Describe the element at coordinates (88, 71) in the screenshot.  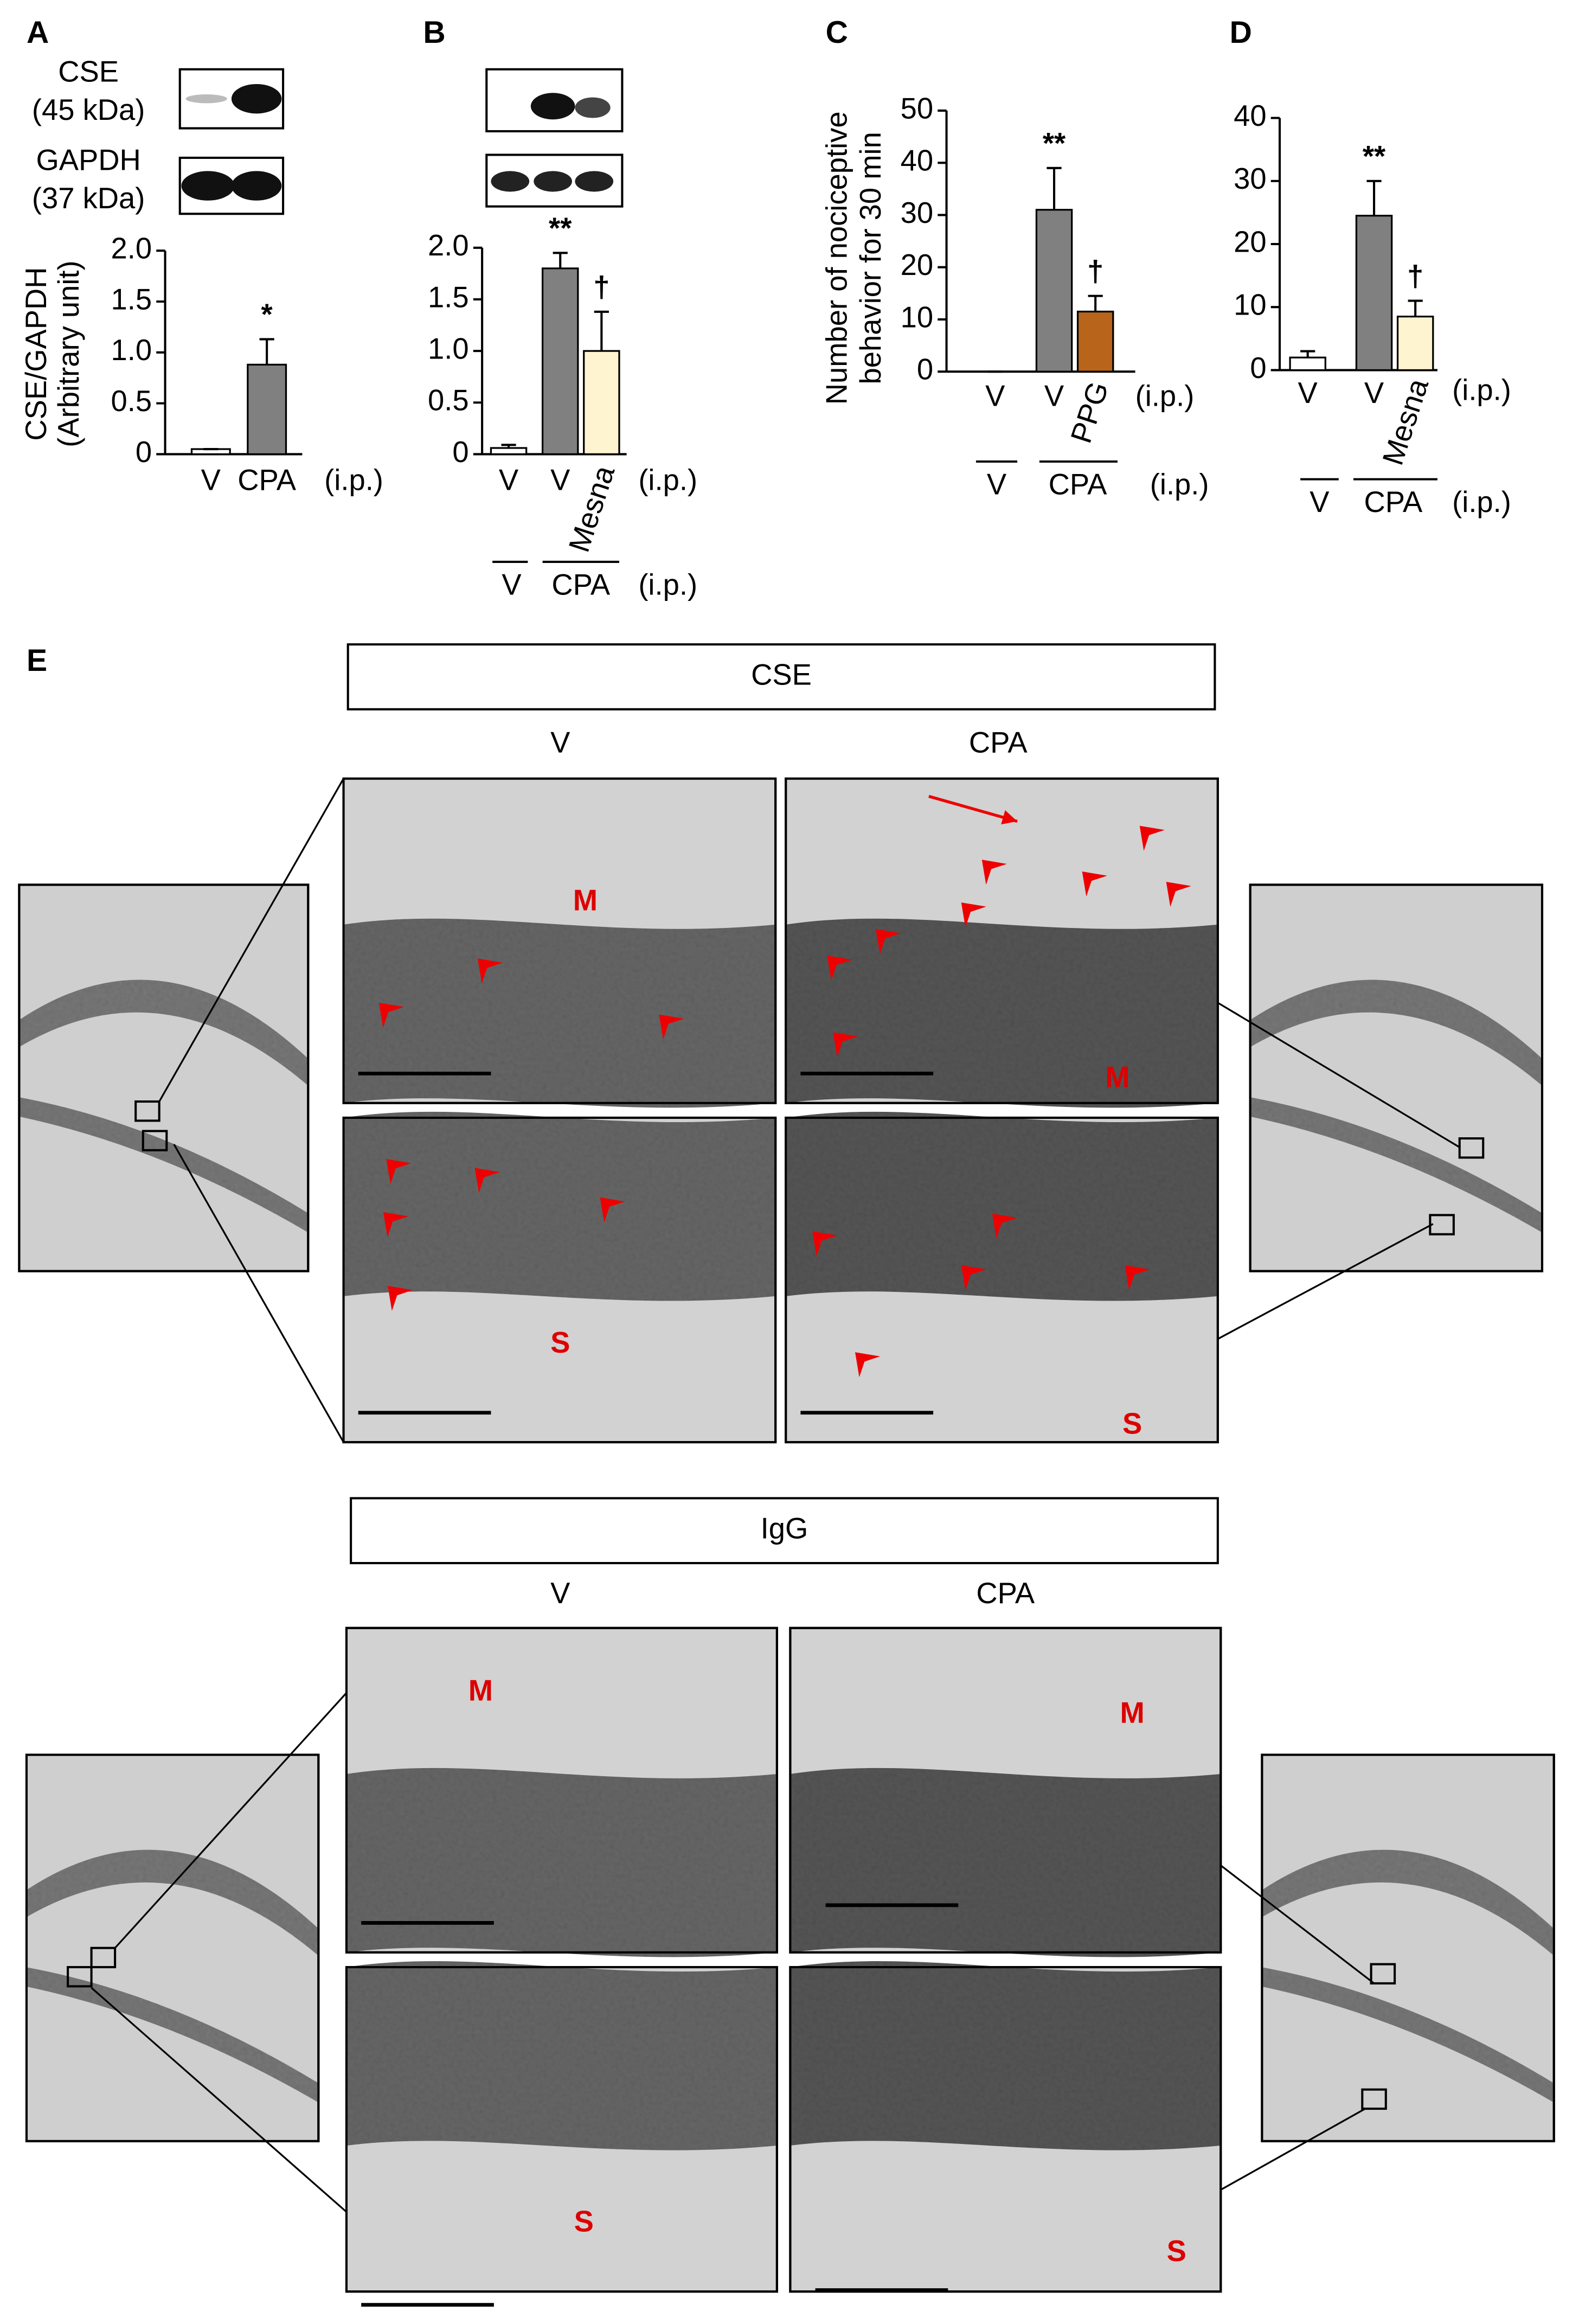
I see `blot-label: CSE` at that location.